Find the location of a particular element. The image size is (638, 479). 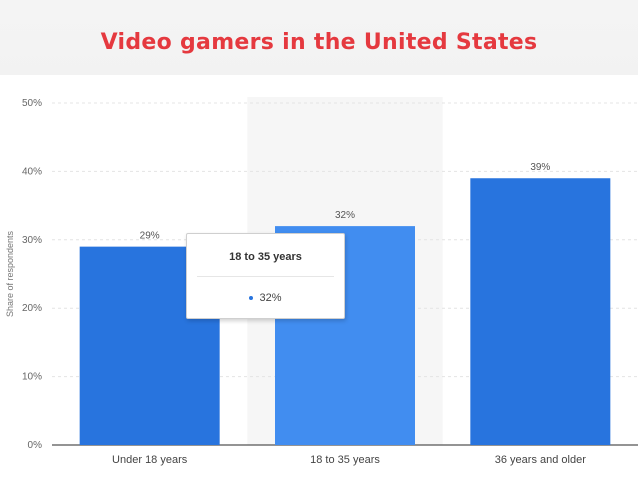

tooltip-divider is located at coordinates (265, 276).